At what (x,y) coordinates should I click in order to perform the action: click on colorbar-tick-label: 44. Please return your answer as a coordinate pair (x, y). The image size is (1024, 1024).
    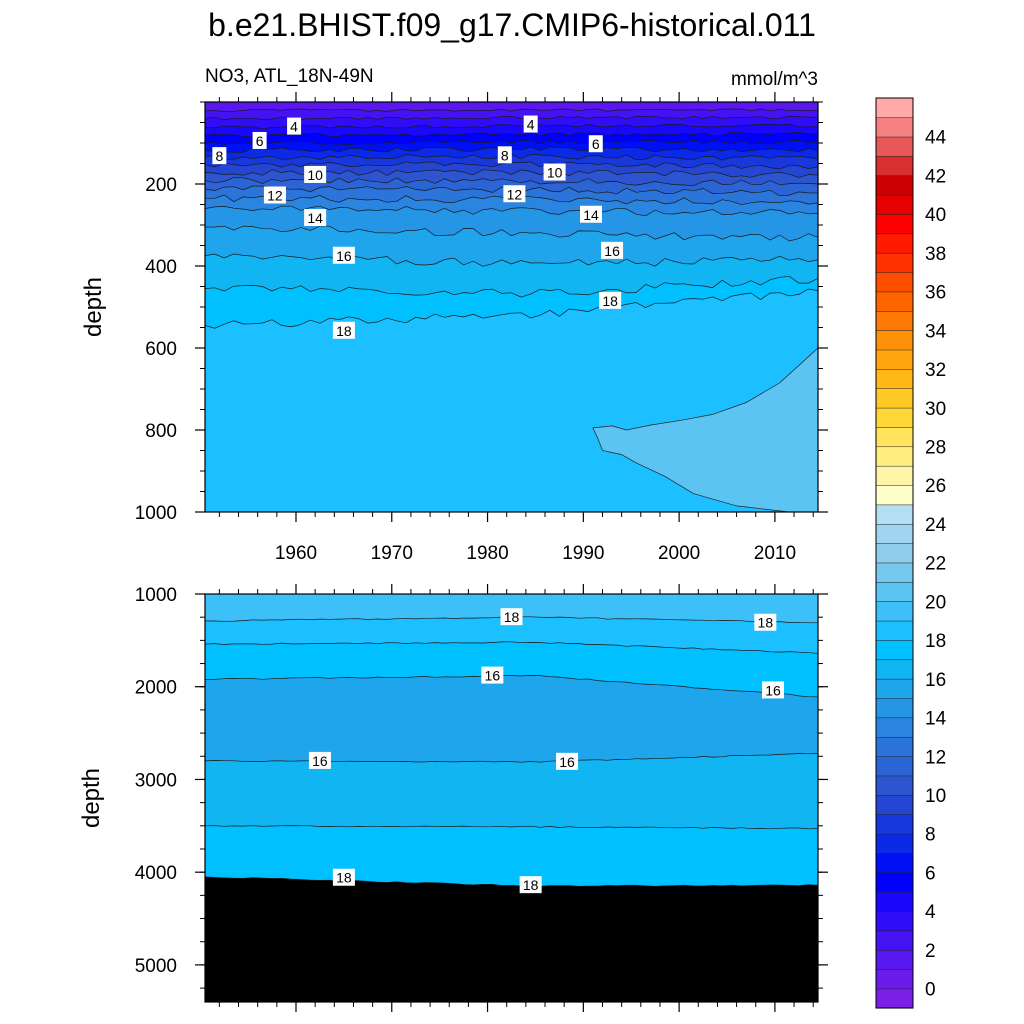
    Looking at the image, I should click on (936, 138).